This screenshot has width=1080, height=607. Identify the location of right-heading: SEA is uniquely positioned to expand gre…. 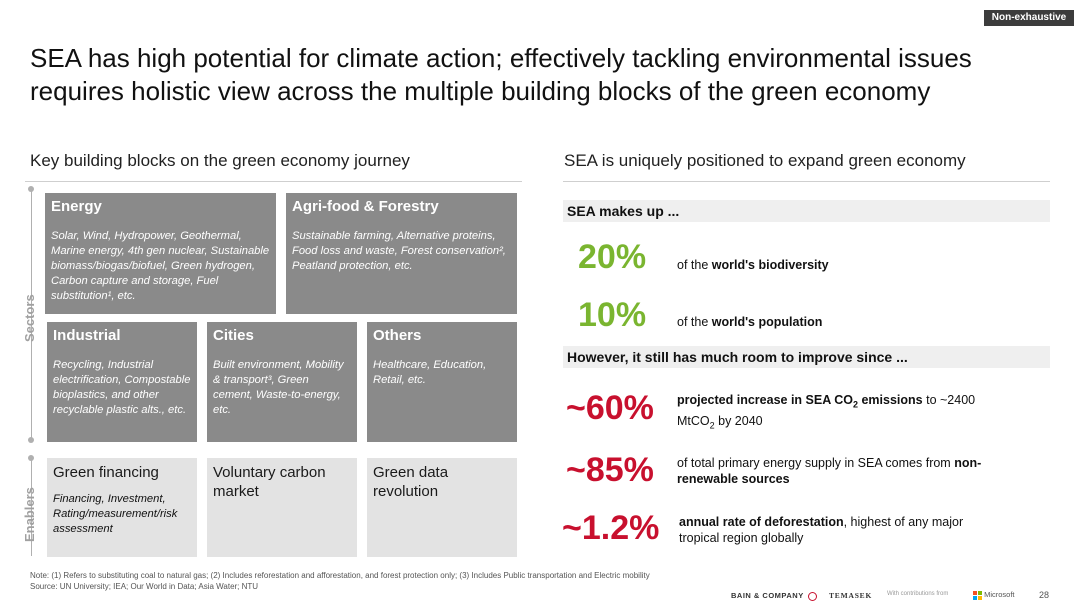
(765, 160).